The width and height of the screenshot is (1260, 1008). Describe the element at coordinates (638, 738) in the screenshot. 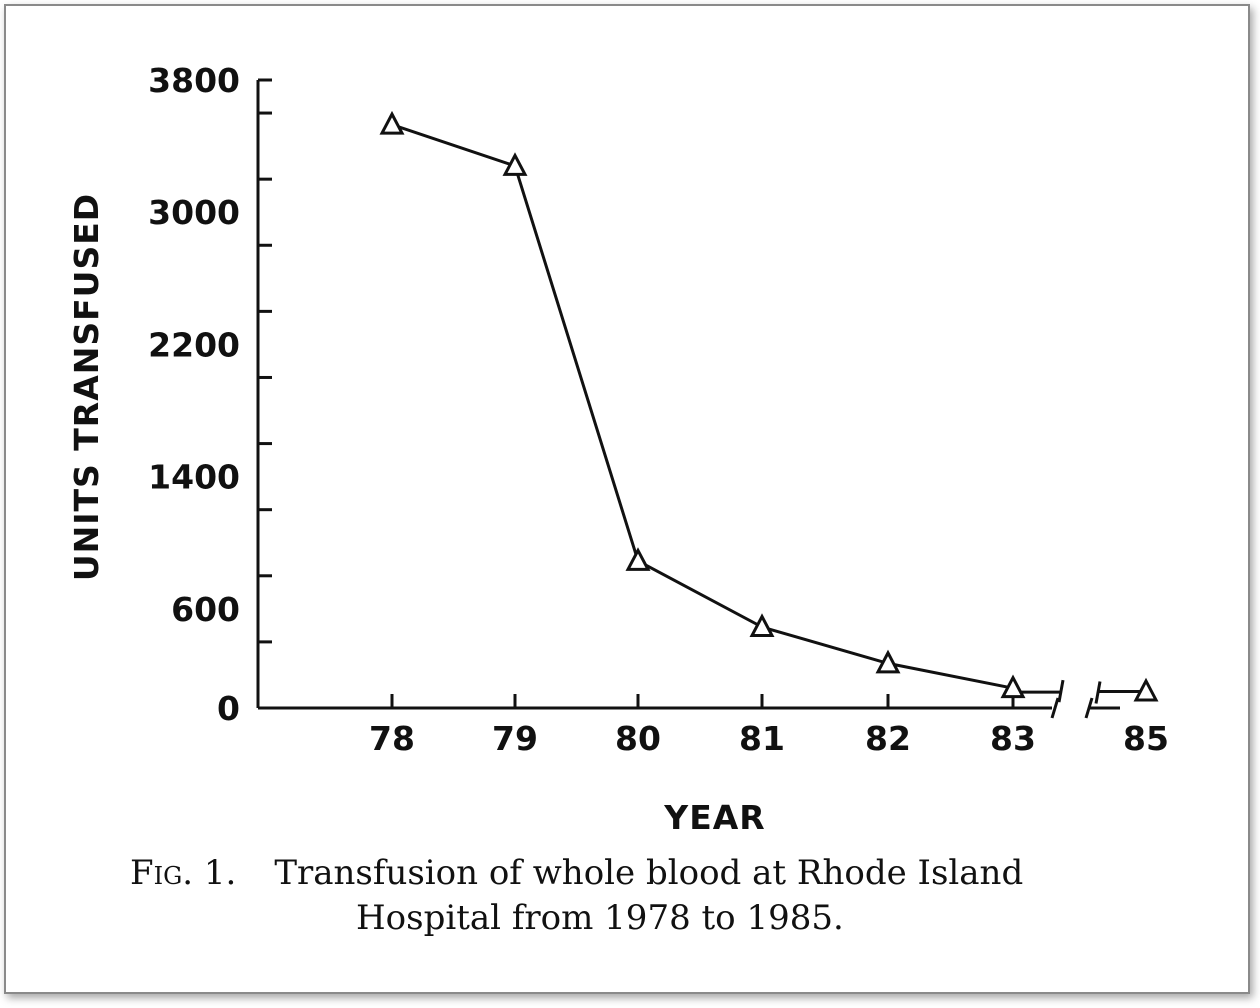

I see `x-tick-label: 80` at that location.